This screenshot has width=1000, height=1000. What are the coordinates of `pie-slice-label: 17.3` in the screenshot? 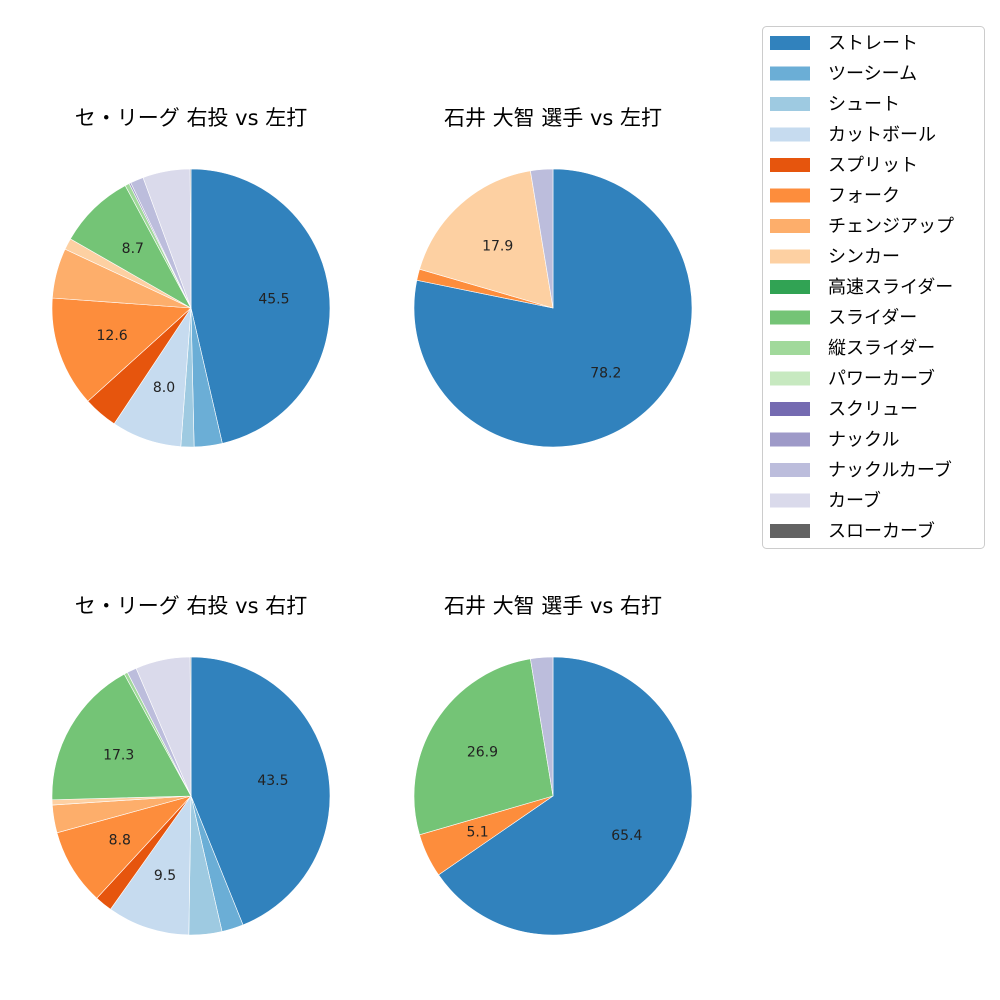 It's located at (118, 756).